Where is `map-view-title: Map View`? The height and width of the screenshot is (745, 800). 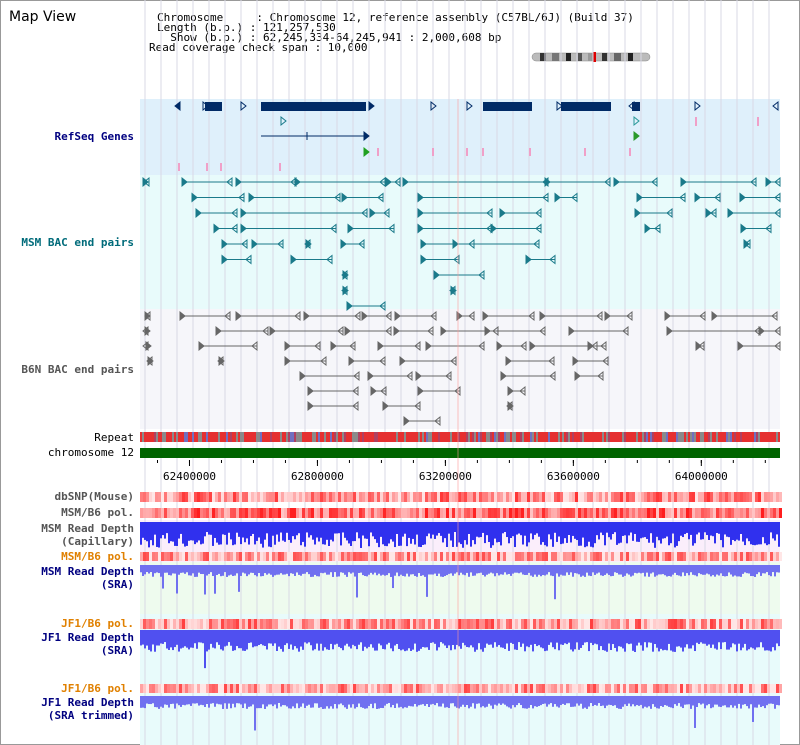
map-view-title: Map View is located at coordinates (43, 17).